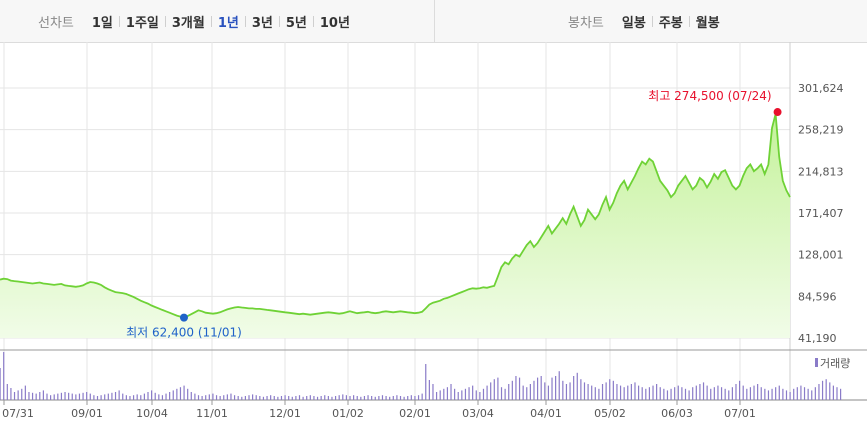 Image resolution: width=867 pixels, height=441 pixels. Describe the element at coordinates (348, 413) in the screenshot. I see `x-tick-label: 01/02` at that location.